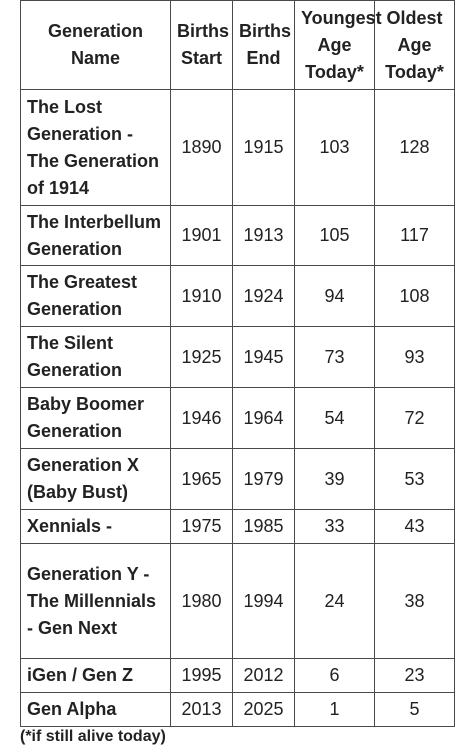 This screenshot has width=474, height=752. What do you see at coordinates (201, 709) in the screenshot?
I see `births-start-cell: 2013` at bounding box center [201, 709].